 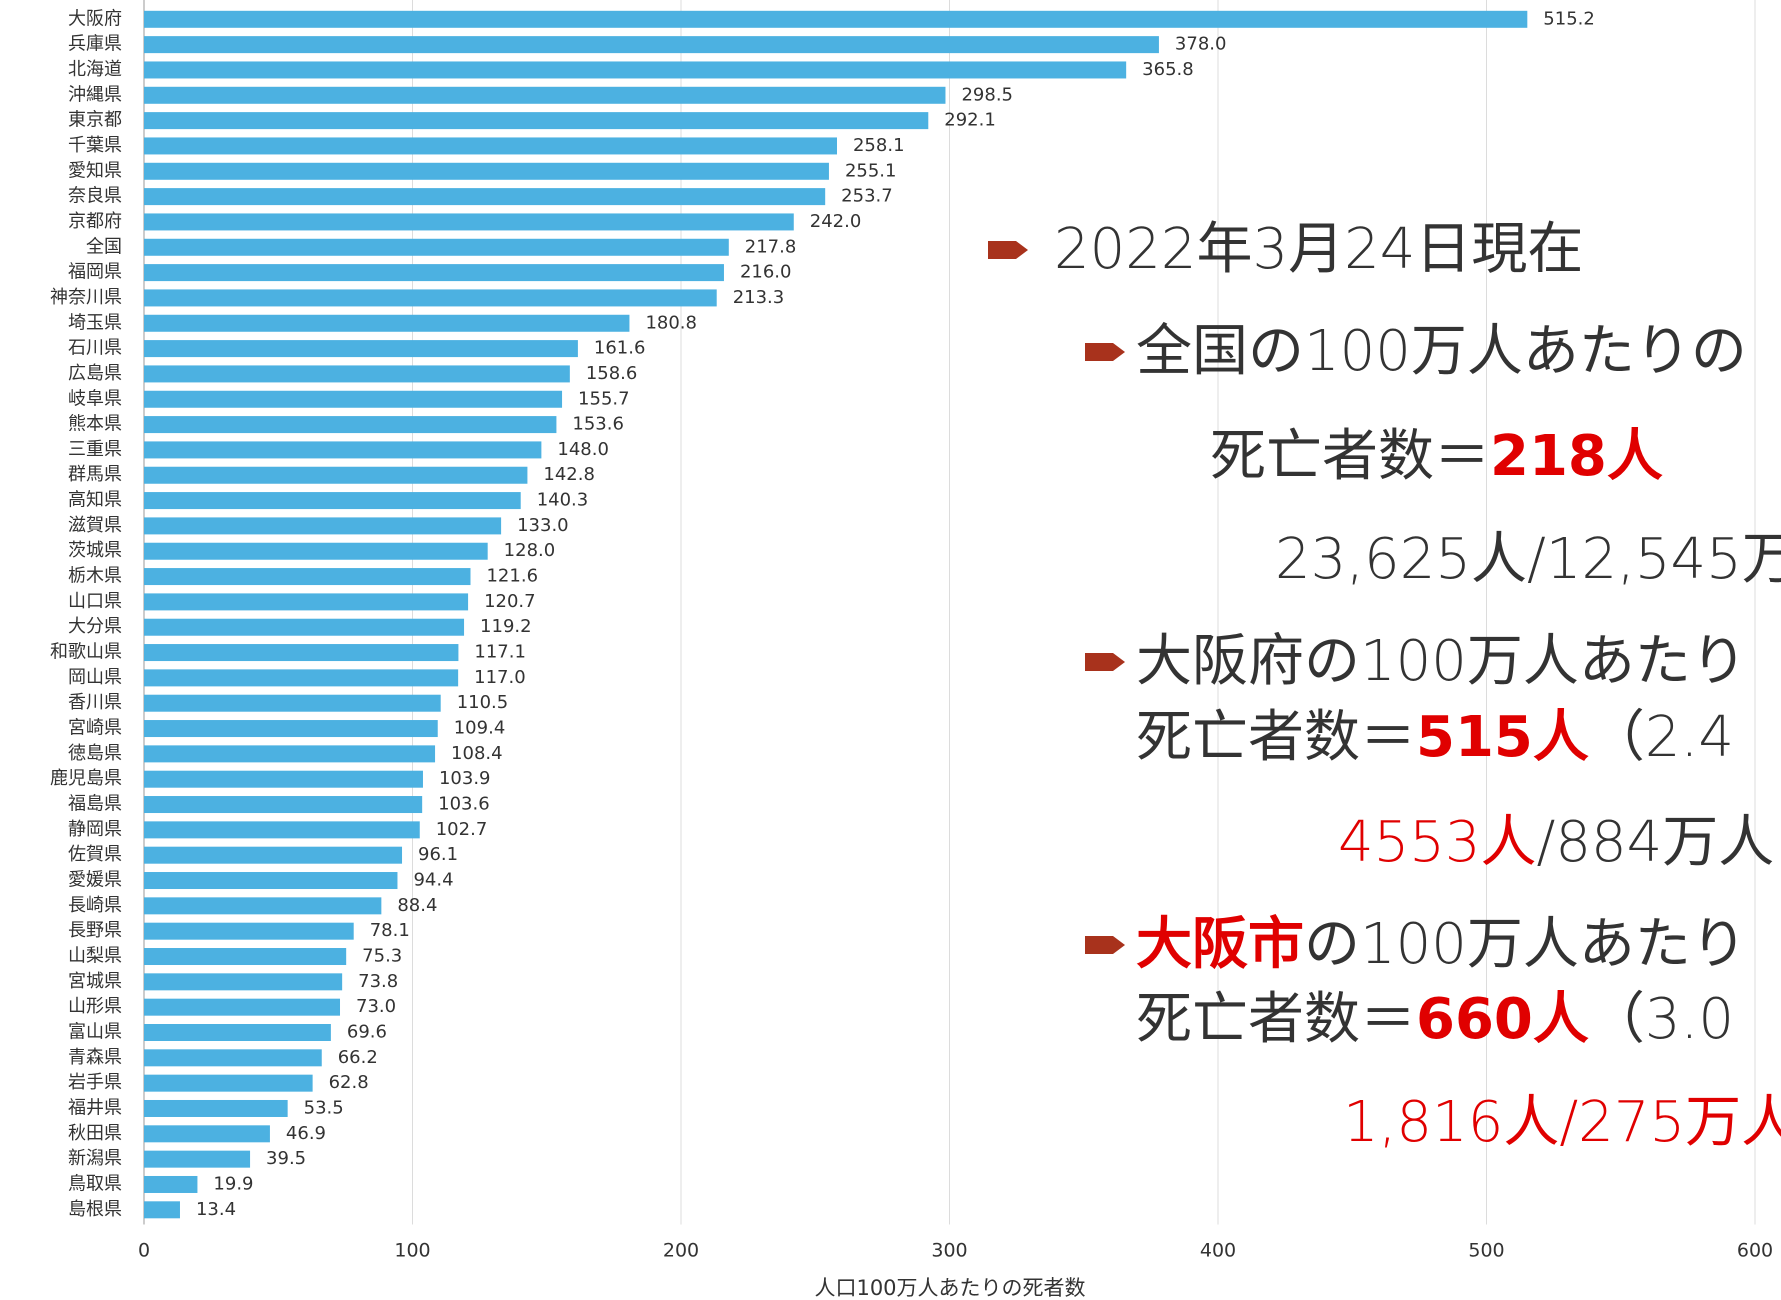 What do you see at coordinates (95, 854) in the screenshot?
I see `y-tick-label: 佐賀県` at bounding box center [95, 854].